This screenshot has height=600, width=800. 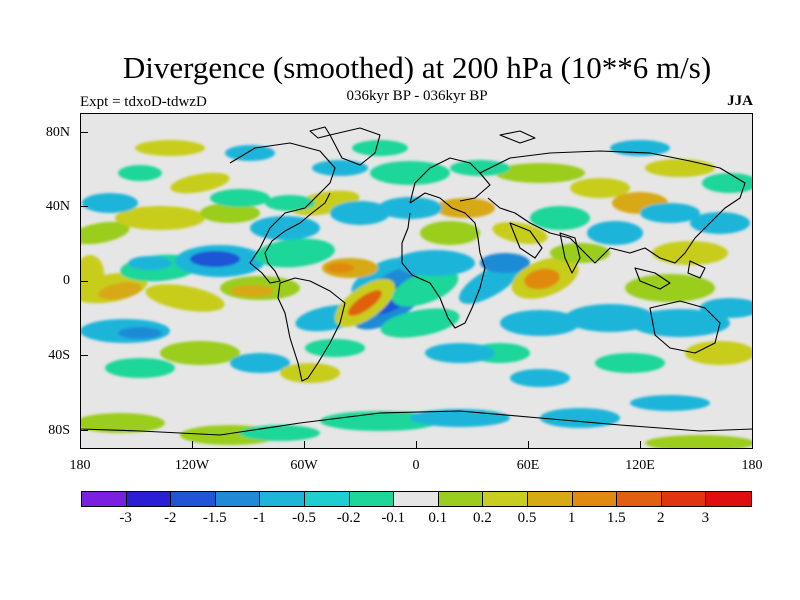 What do you see at coordinates (57, 132) in the screenshot?
I see `lat-label-80n: 80N` at bounding box center [57, 132].